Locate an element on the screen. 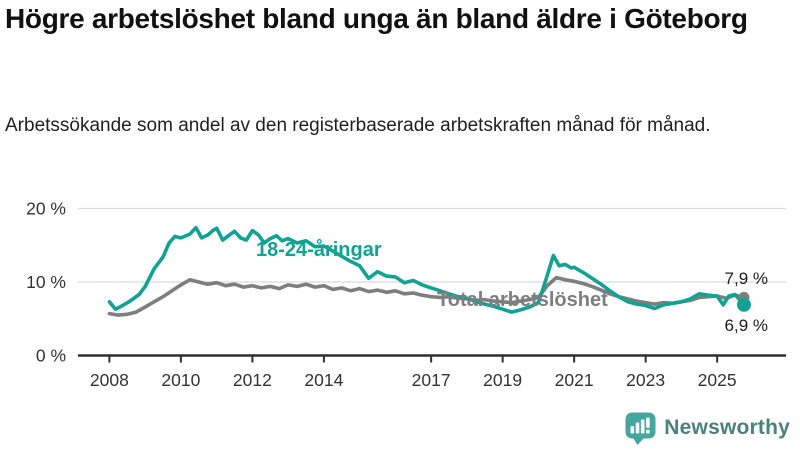 This screenshot has height=450, width=800. x-tick-label: 2023 is located at coordinates (645, 380).